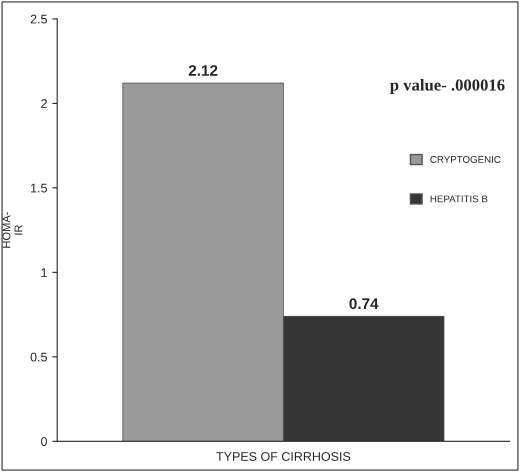  Describe the element at coordinates (38, 357) in the screenshot. I see `y-tick-label: 0.5` at that location.